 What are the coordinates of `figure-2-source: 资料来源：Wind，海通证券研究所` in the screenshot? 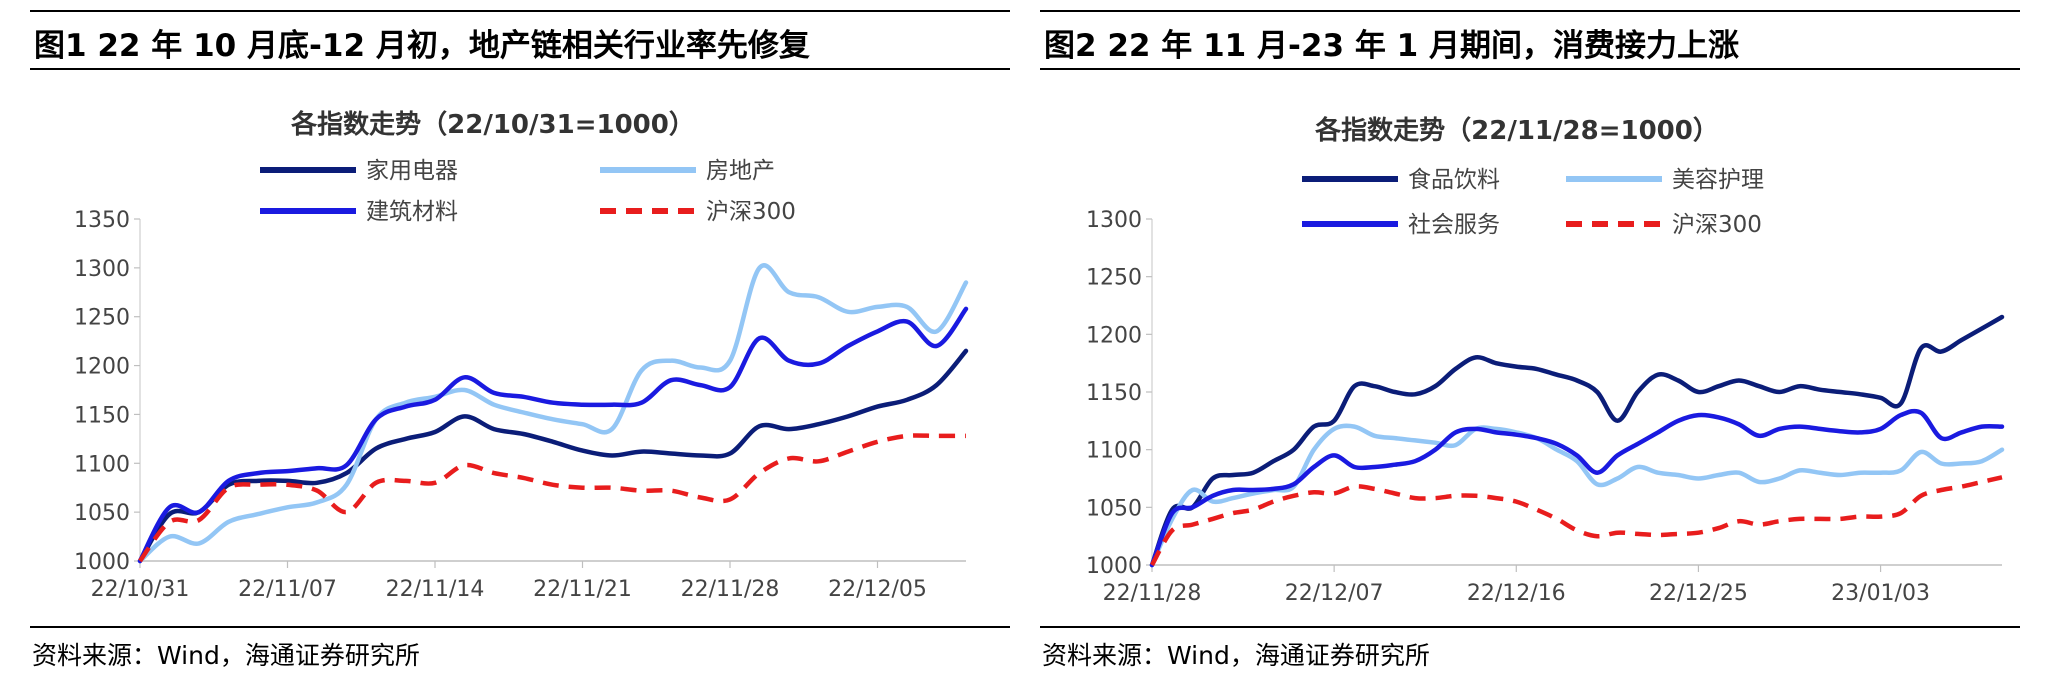 It's located at (1236, 655).